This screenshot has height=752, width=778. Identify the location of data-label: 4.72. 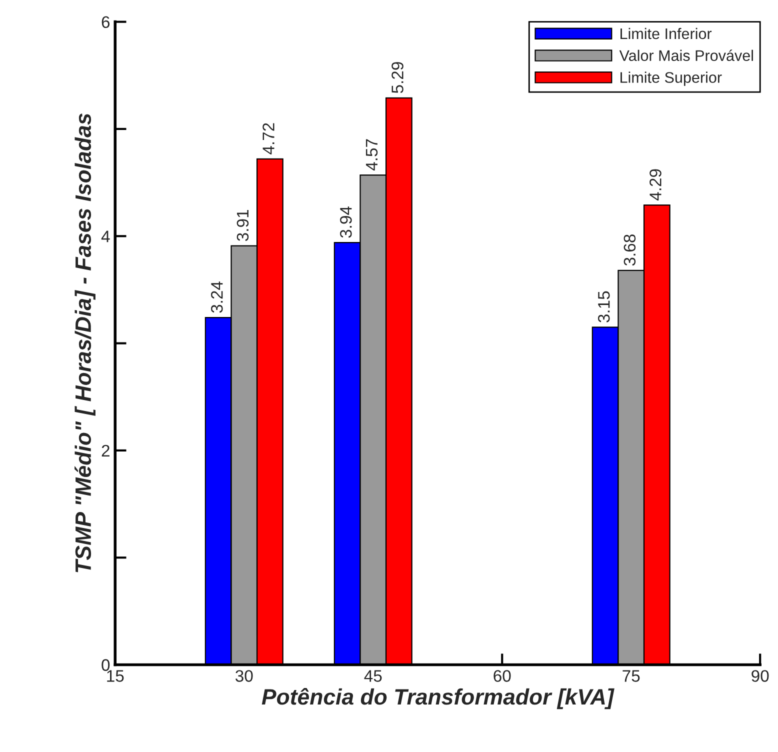
(268, 138).